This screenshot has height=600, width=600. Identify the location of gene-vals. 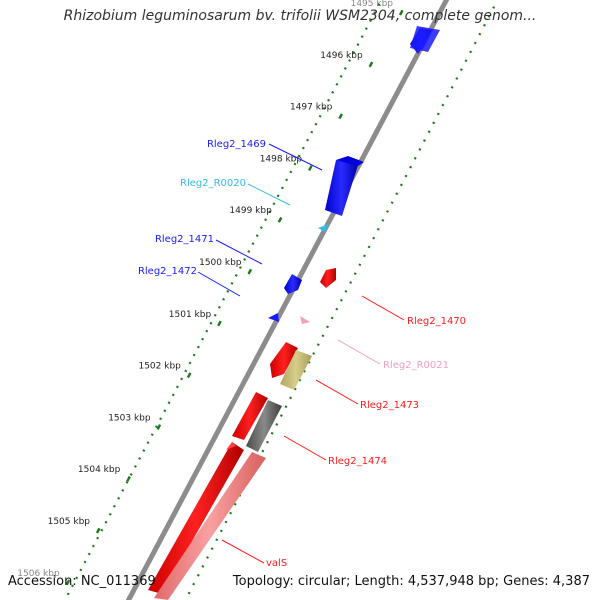
(210, 526).